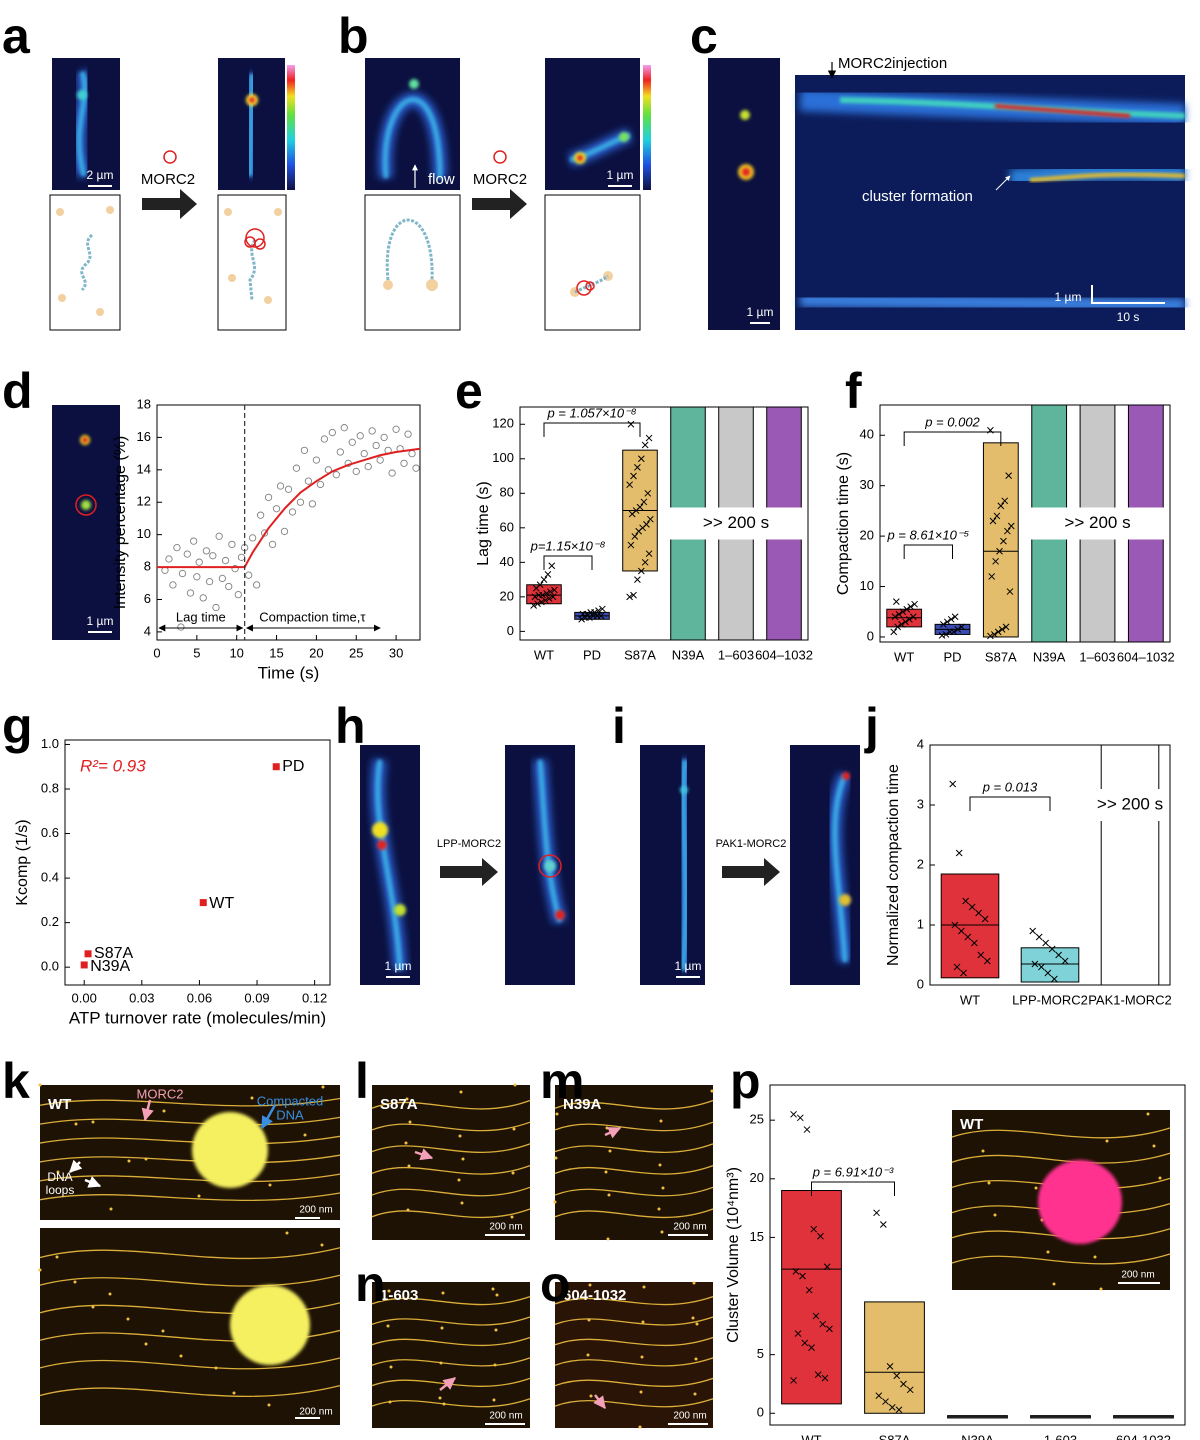 This screenshot has width=1200, height=1440. I want to click on y-tick-label: 16, so click(144, 436).